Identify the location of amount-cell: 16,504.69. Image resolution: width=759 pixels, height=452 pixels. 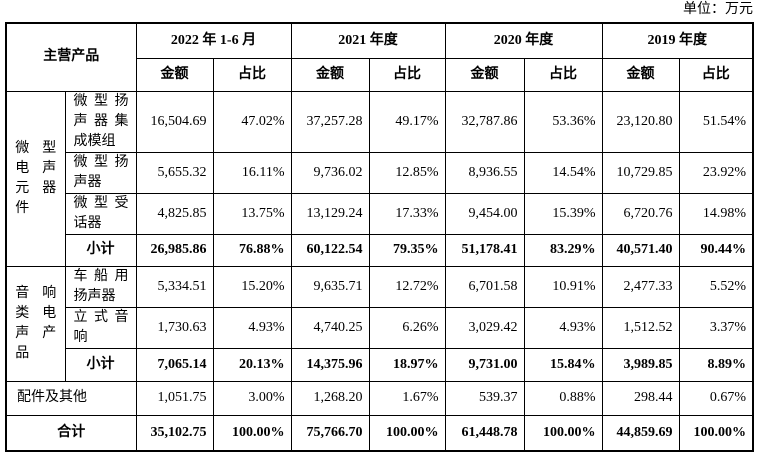
(174, 121).